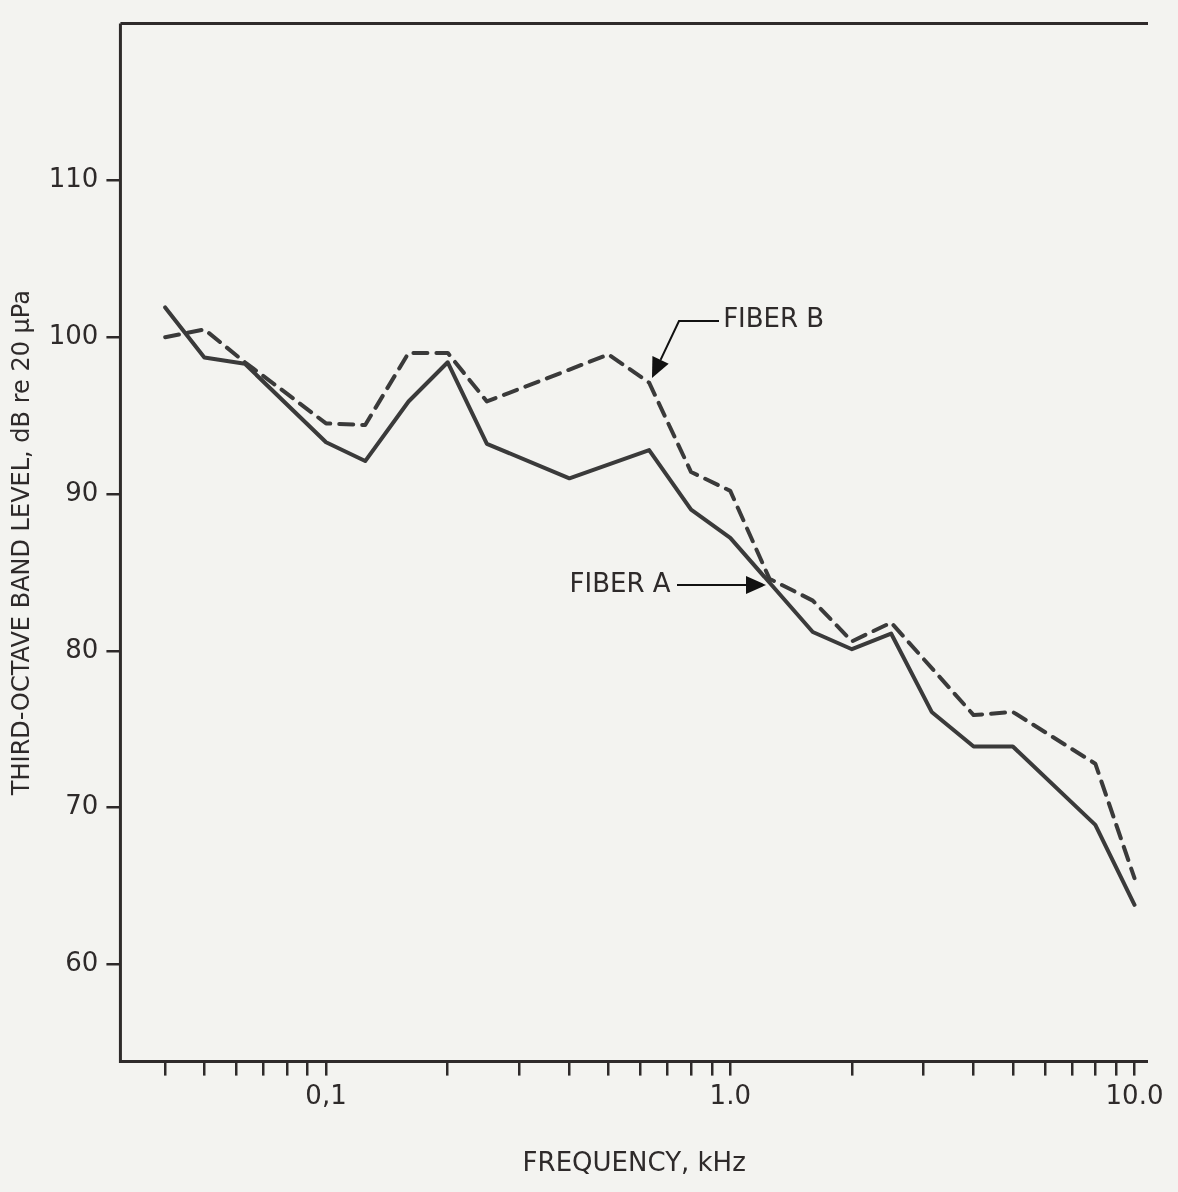 This screenshot has width=1178, height=1192. What do you see at coordinates (326, 1094) in the screenshot?
I see `x-tick-label: 0,1` at bounding box center [326, 1094].